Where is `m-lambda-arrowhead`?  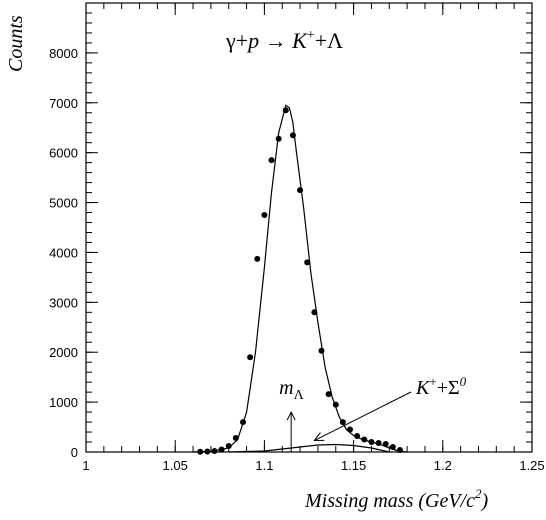
m-lambda-arrowhead is located at coordinates (291, 415).